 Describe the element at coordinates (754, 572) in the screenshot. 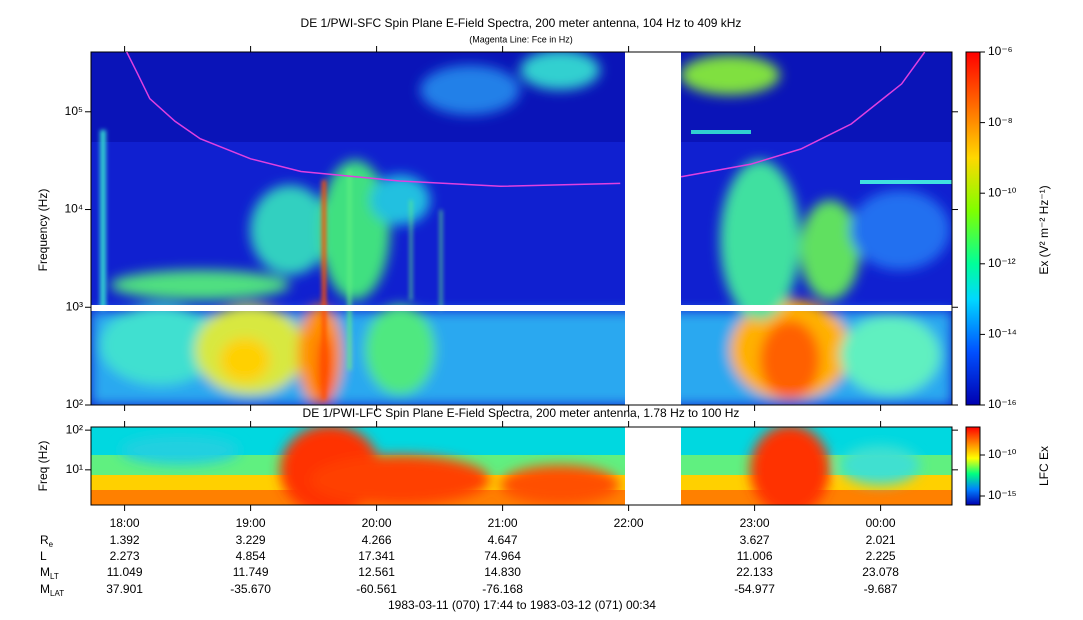

I see `ephemeris-value: 22.133` at that location.